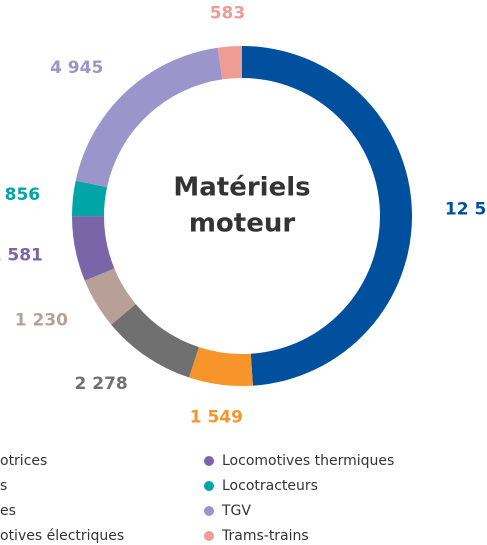 The height and width of the screenshot is (545, 487). I want to click on legend-label: otrices, so click(23, 461).